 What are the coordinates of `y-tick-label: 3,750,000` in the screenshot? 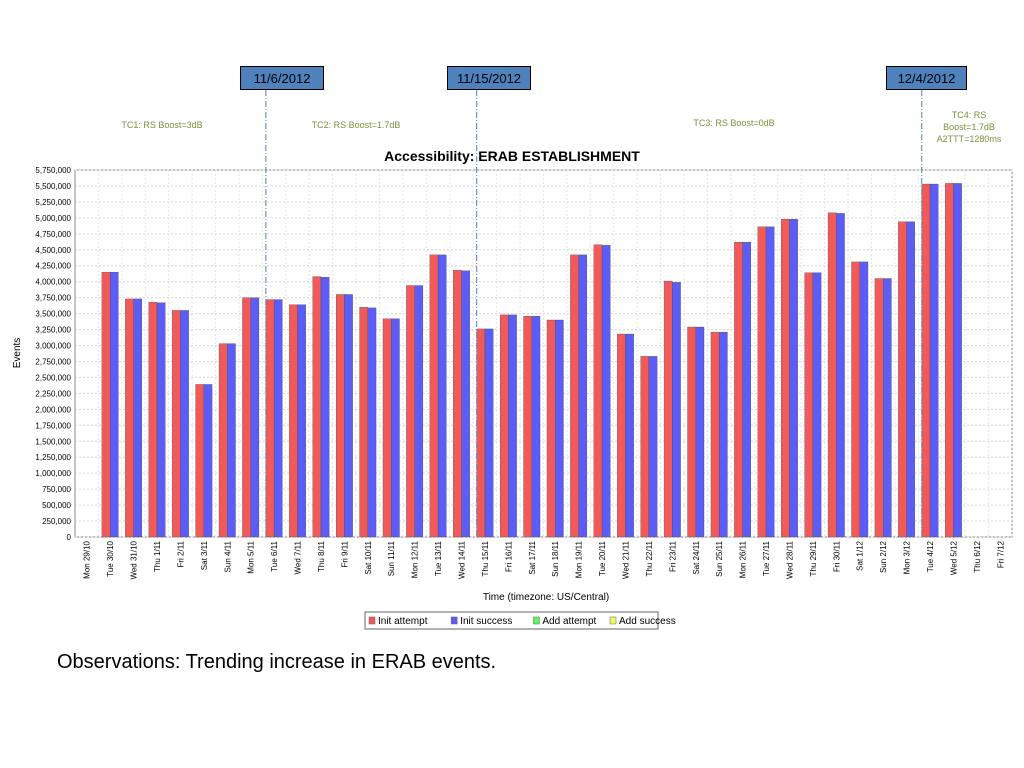 It's located at (53, 298).